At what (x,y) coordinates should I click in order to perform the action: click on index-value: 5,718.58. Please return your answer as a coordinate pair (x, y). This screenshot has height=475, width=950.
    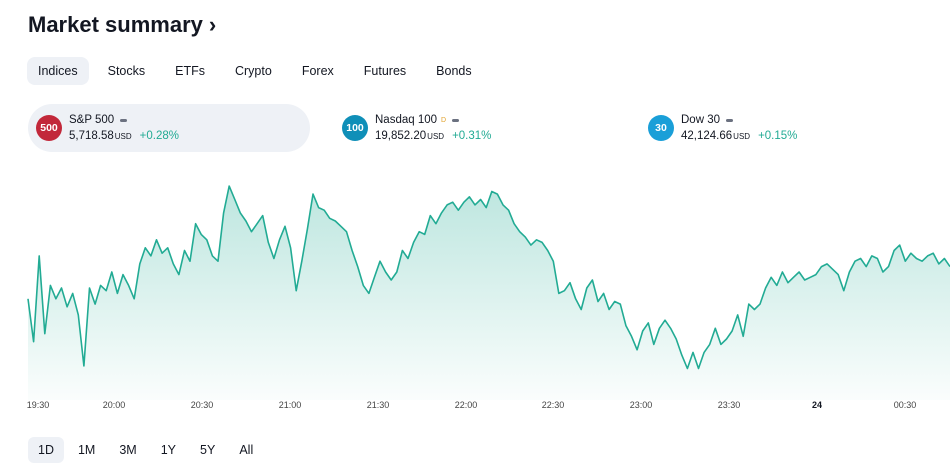
    Looking at the image, I should click on (91, 136).